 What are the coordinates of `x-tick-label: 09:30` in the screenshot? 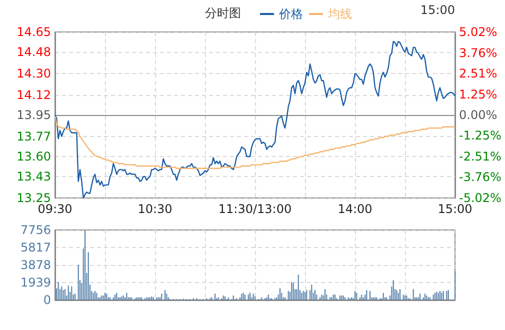 It's located at (55, 209).